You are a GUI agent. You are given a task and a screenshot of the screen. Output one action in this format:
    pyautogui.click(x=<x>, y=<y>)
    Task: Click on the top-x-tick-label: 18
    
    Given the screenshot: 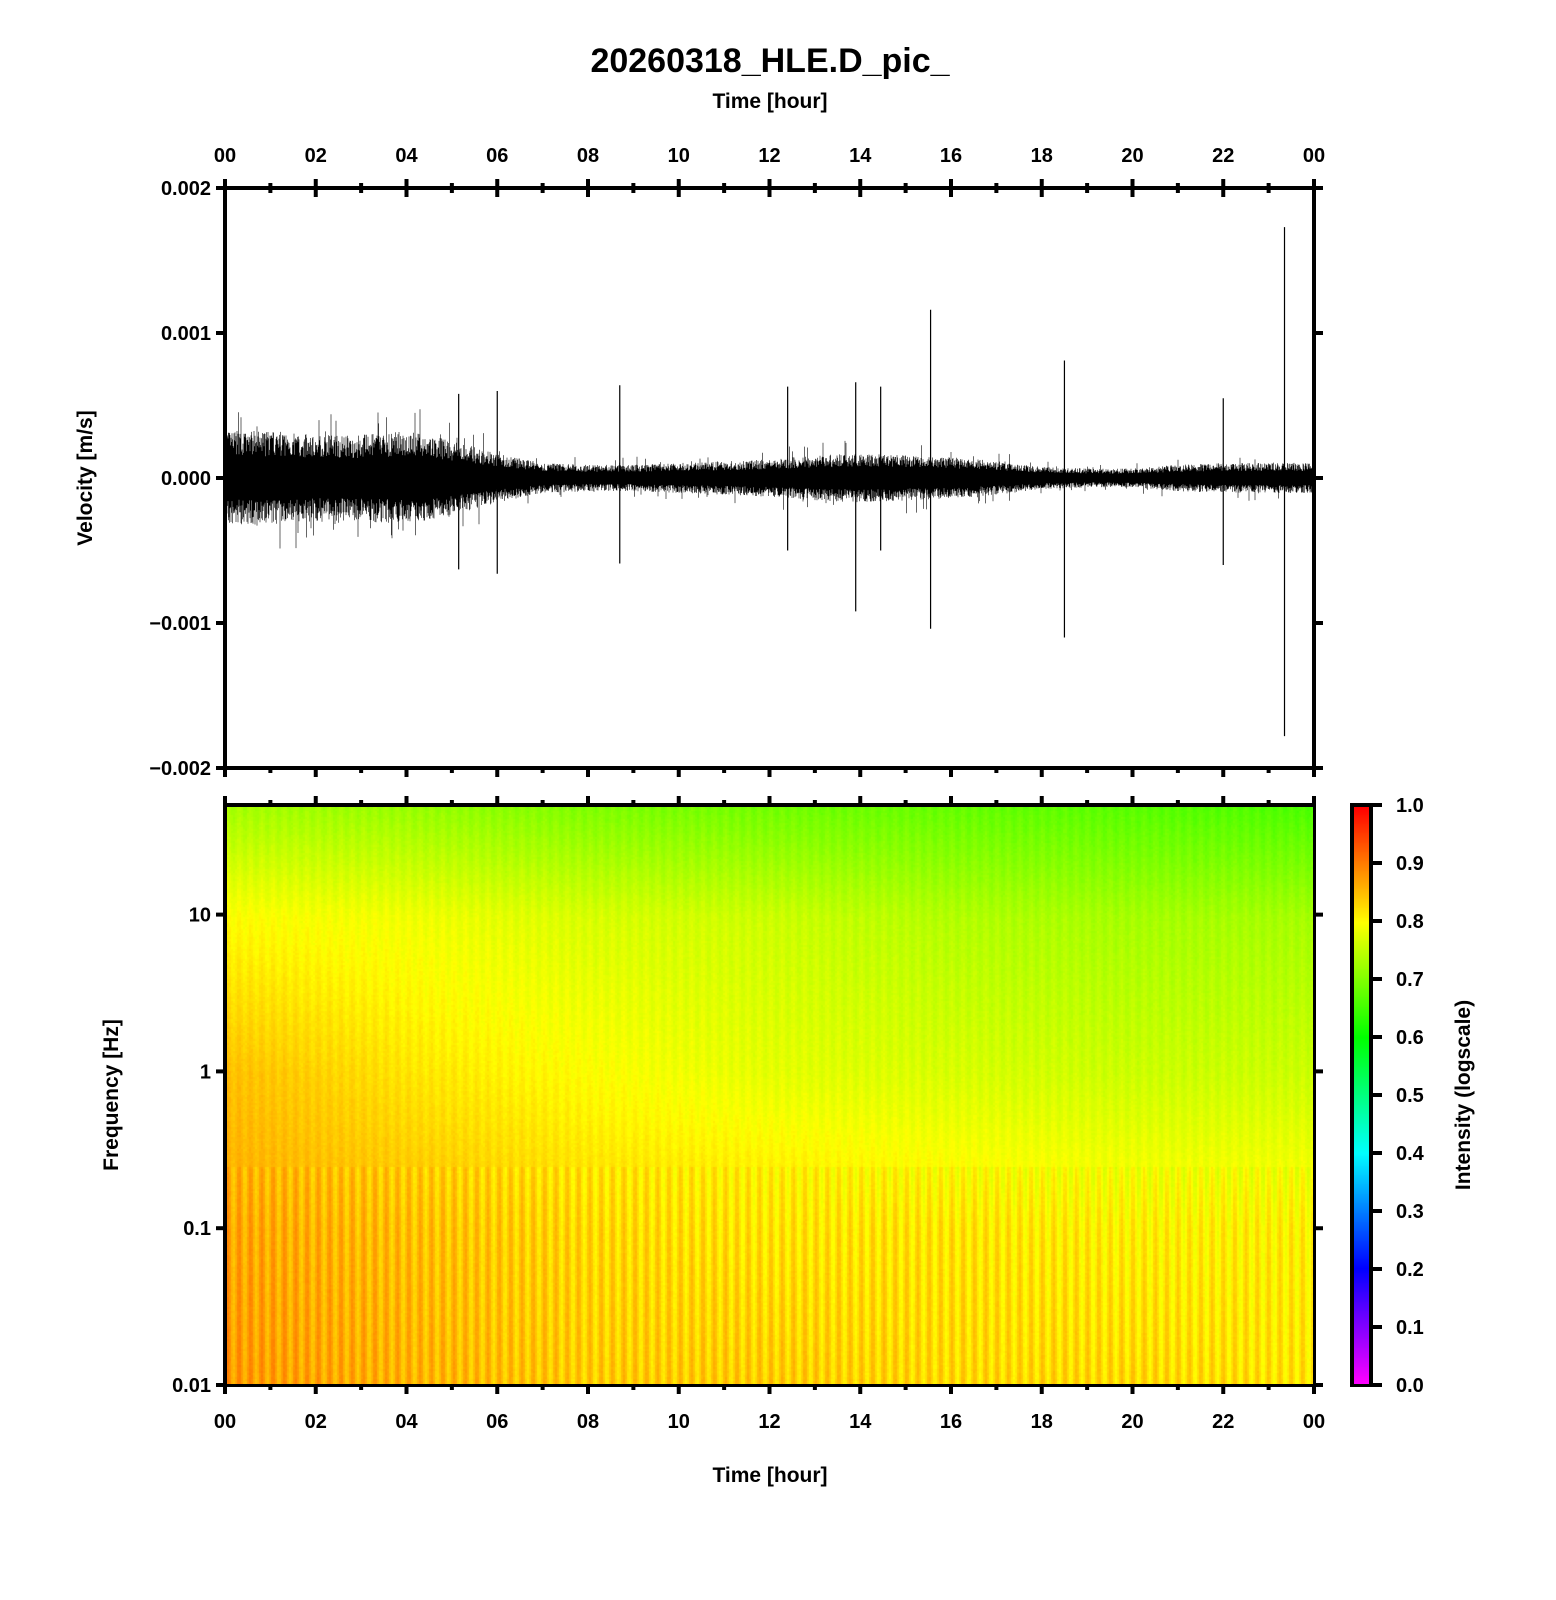 What is the action you would take?
    pyautogui.click(x=1042, y=156)
    